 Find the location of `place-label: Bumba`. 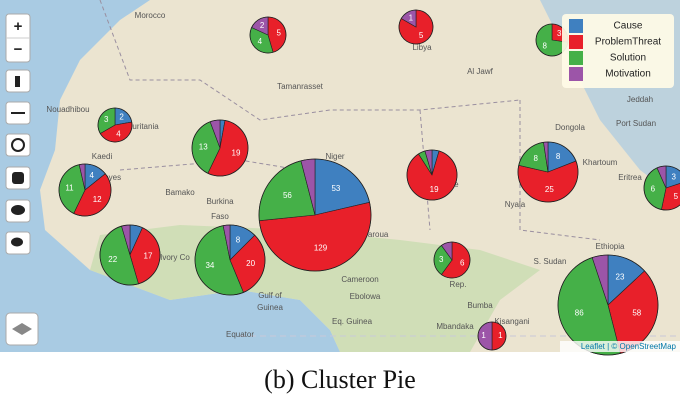

place-label: Bumba is located at coordinates (480, 305).